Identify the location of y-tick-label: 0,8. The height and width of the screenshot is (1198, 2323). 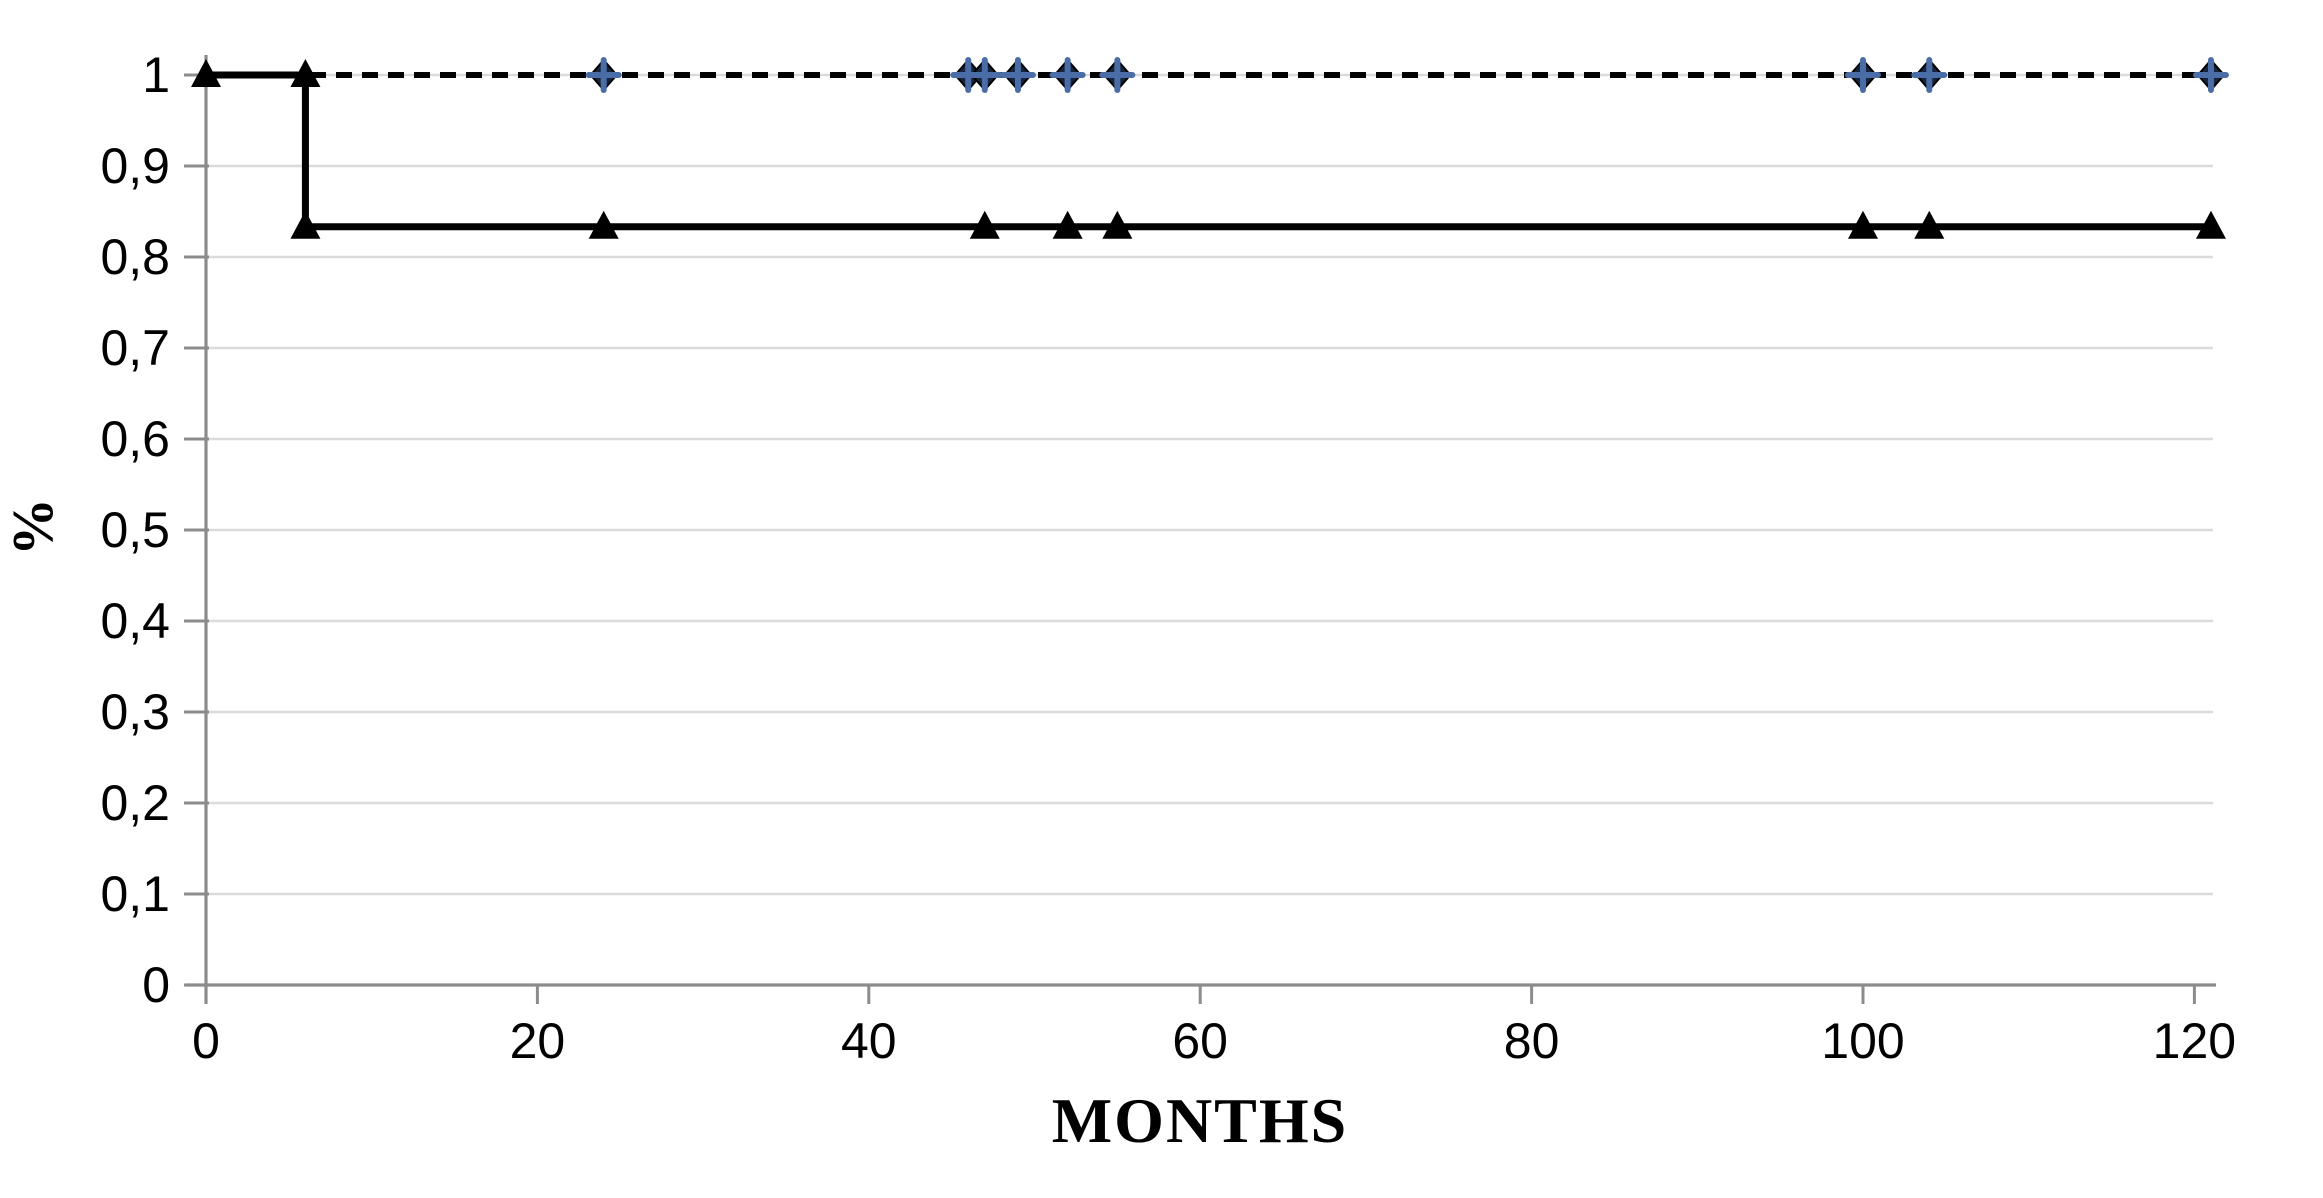
(135, 257).